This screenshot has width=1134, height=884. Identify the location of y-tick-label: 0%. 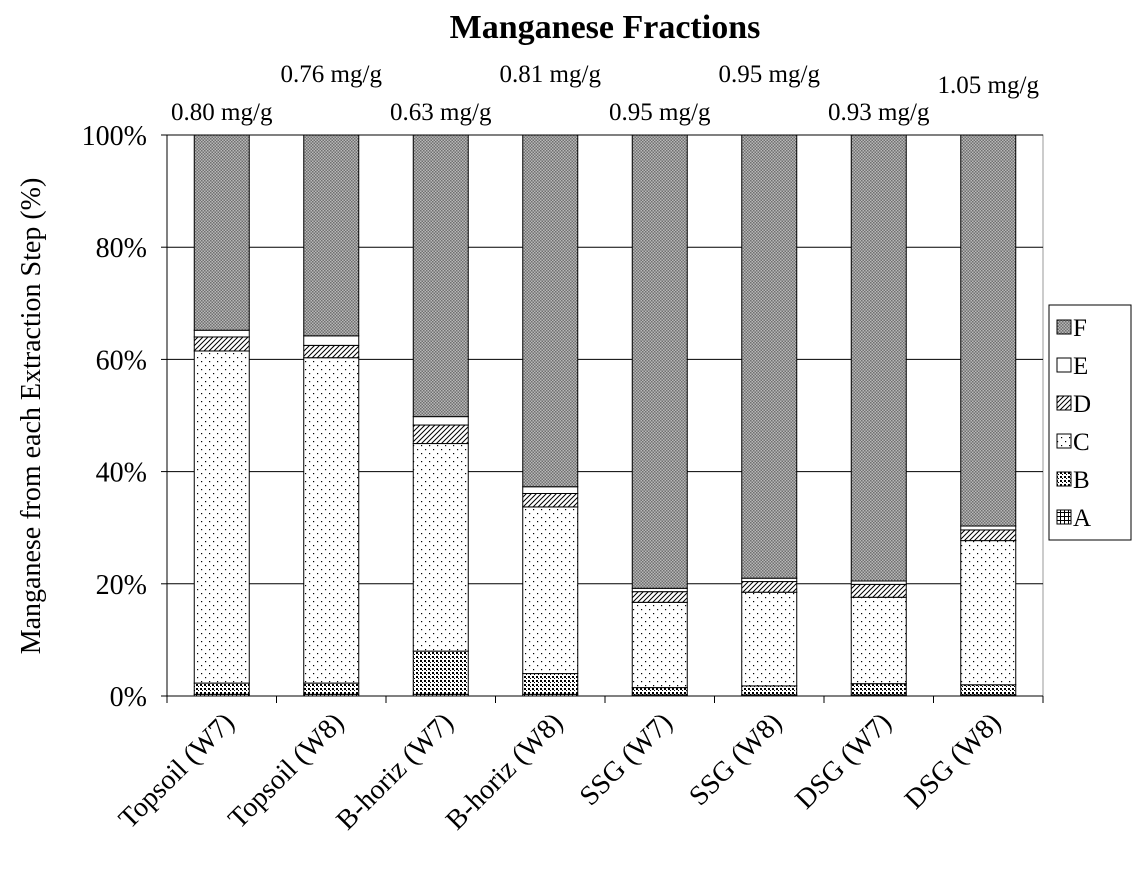
(128, 697).